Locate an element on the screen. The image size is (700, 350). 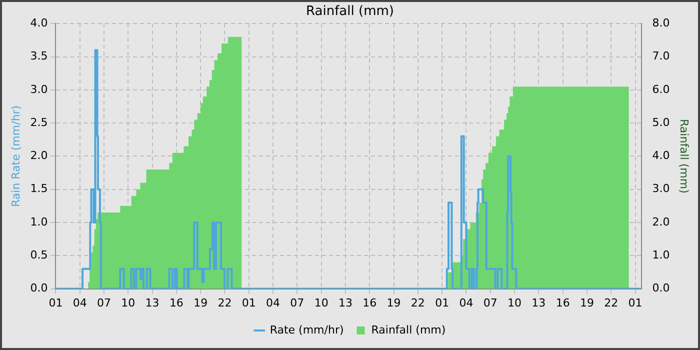
y-tick-label: 1.0 is located at coordinates (39, 221).